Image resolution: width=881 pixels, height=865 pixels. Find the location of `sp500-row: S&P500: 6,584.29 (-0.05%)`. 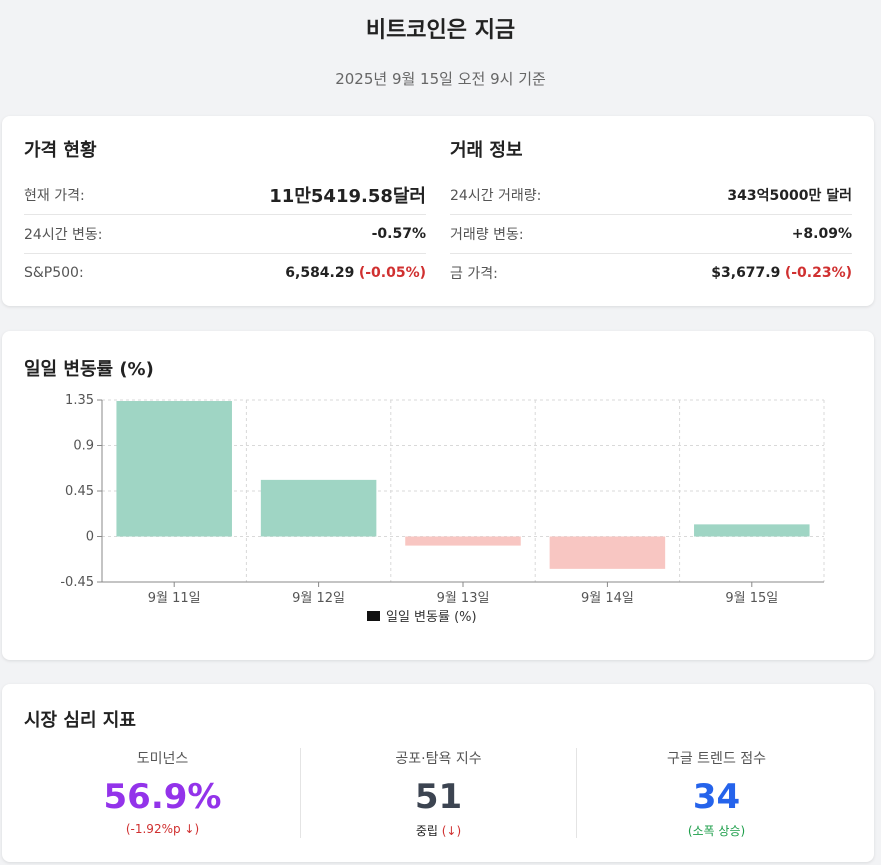

sp500-row: S&P500: 6,584.29 (-0.05%) is located at coordinates (225, 273).